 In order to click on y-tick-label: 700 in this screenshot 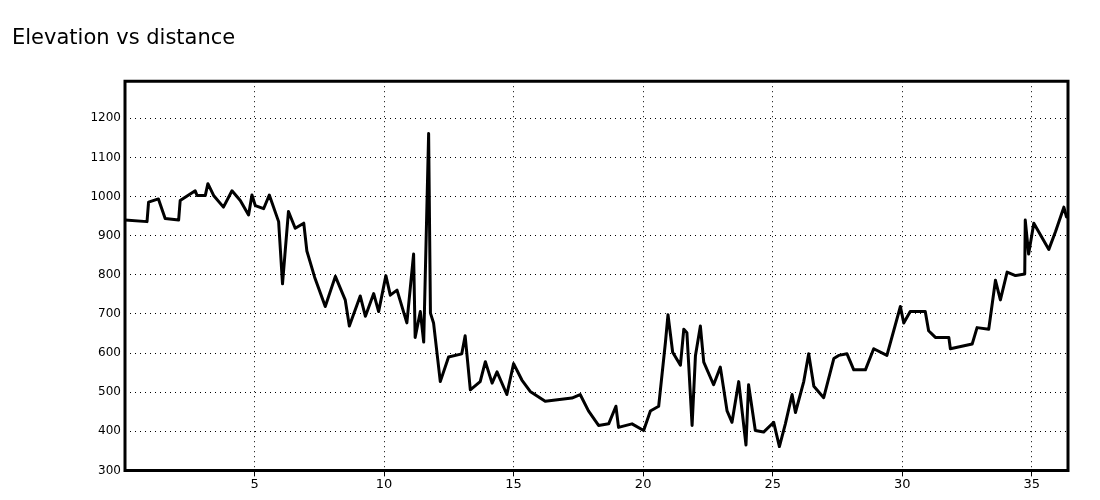, I will do `click(109, 313)`.